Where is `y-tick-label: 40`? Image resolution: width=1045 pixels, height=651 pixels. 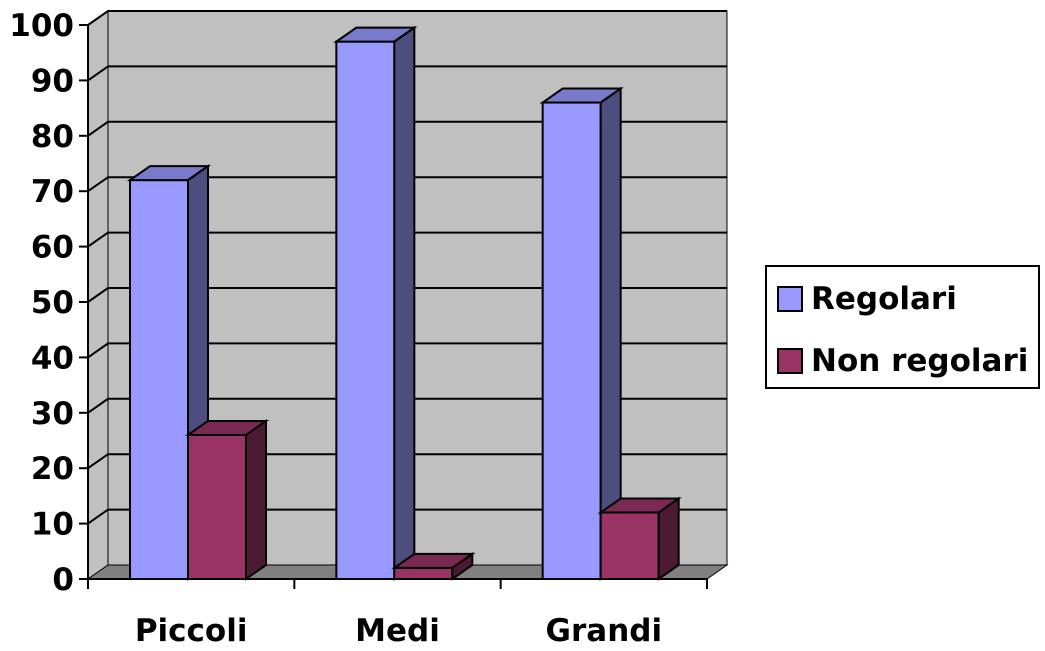 y-tick-label: 40 is located at coordinates (52, 358).